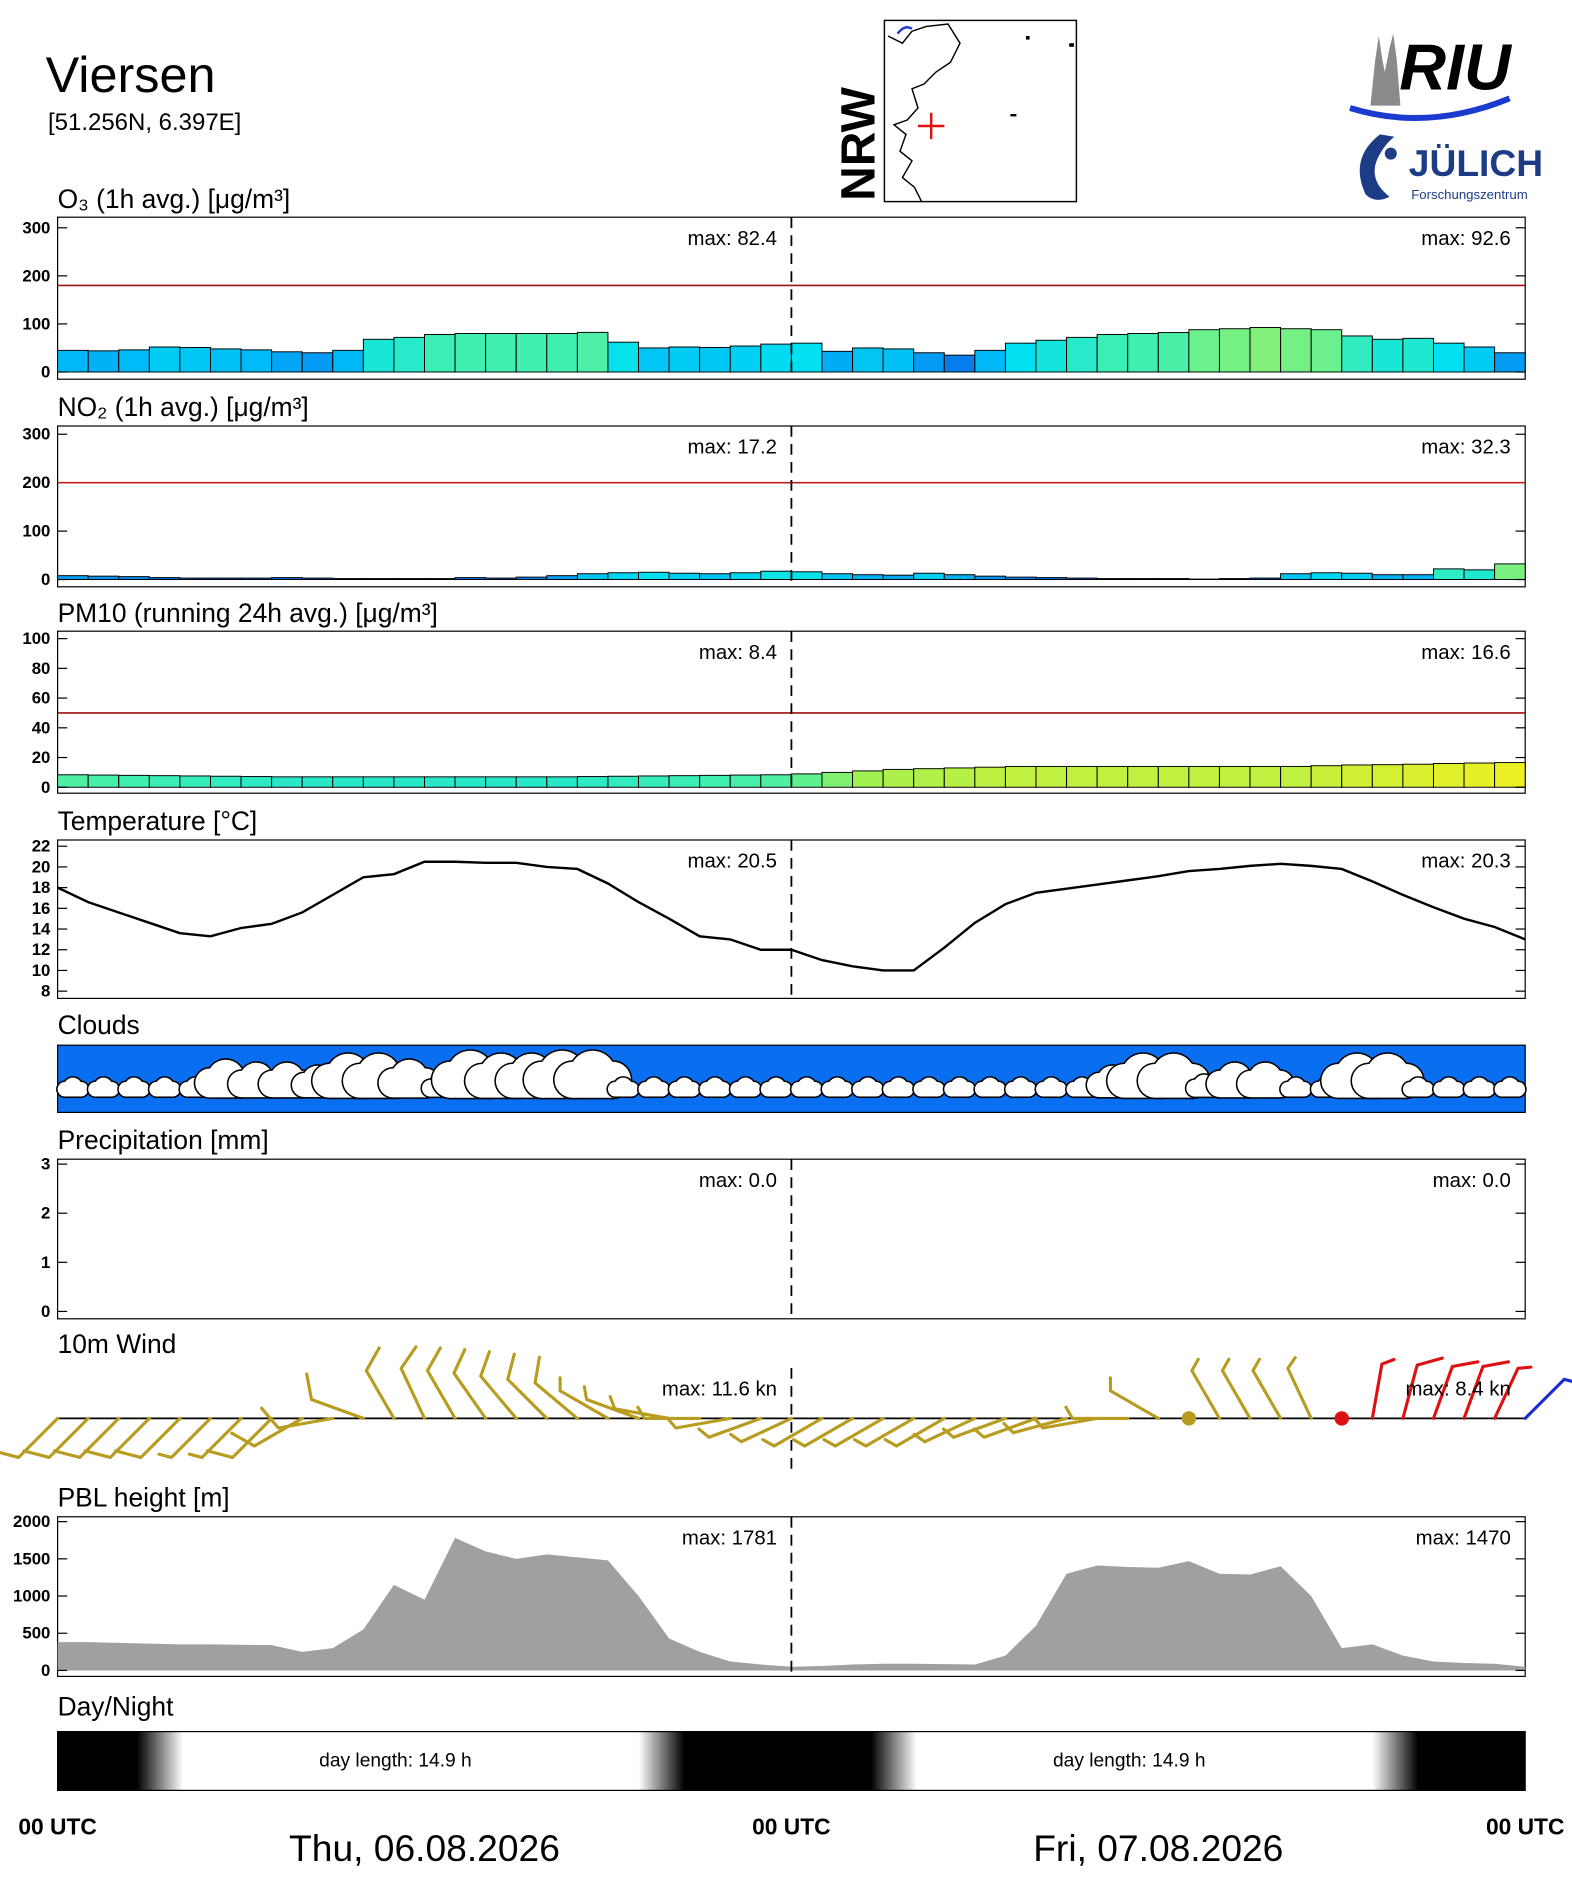 The width and height of the screenshot is (1572, 1889). Describe the element at coordinates (116, 1706) in the screenshot. I see `panel-title: Day/Night` at that location.